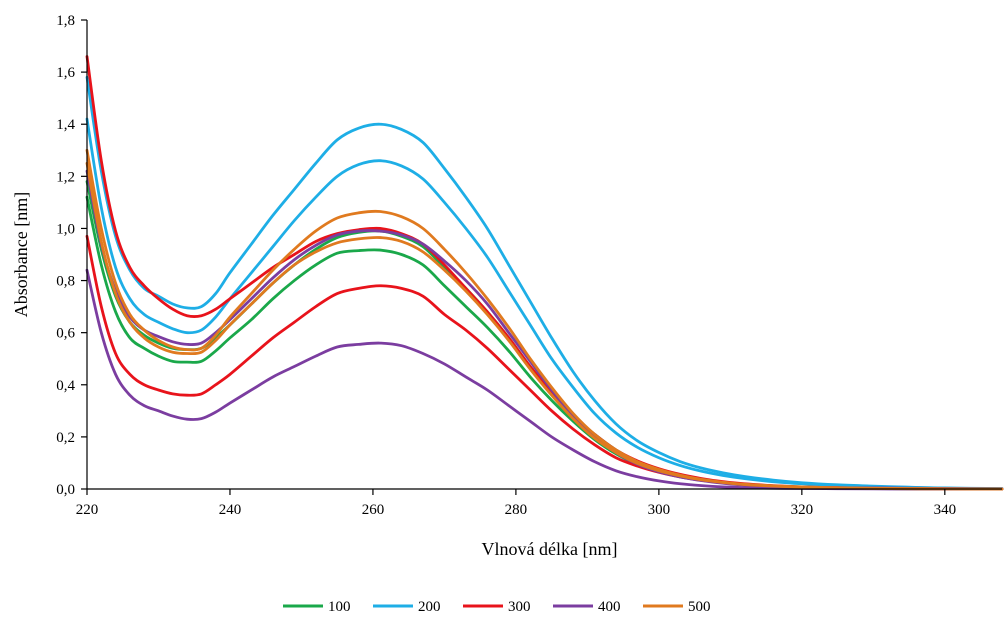  What do you see at coordinates (519, 607) in the screenshot?
I see `legend-label: 300` at bounding box center [519, 607].